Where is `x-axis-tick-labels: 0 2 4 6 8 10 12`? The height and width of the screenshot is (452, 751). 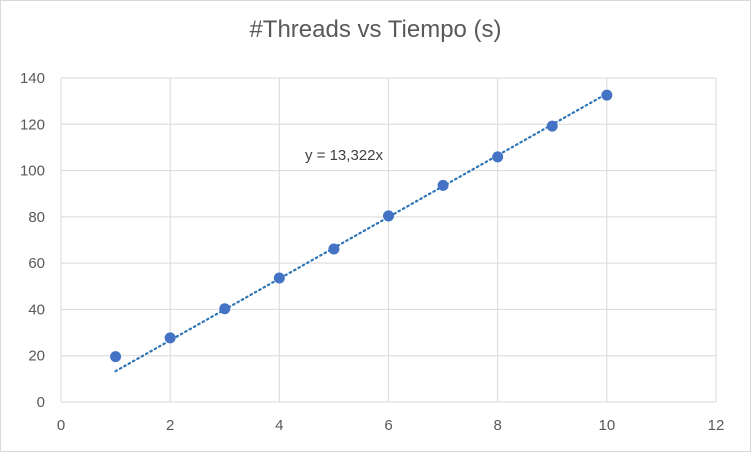 x-axis-tick-labels: 0 2 4 6 8 10 12 is located at coordinates (391, 425).